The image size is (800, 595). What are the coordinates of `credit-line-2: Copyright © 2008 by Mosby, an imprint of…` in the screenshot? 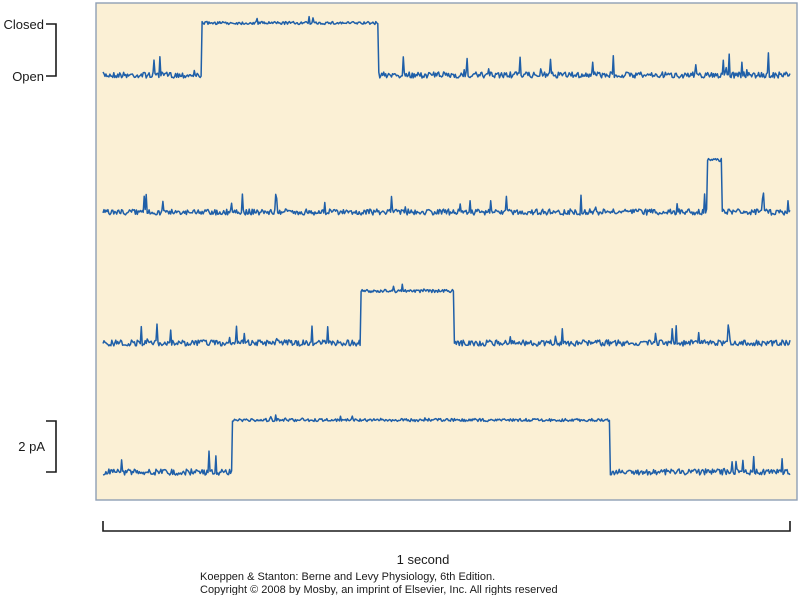 It's located at (379, 589).